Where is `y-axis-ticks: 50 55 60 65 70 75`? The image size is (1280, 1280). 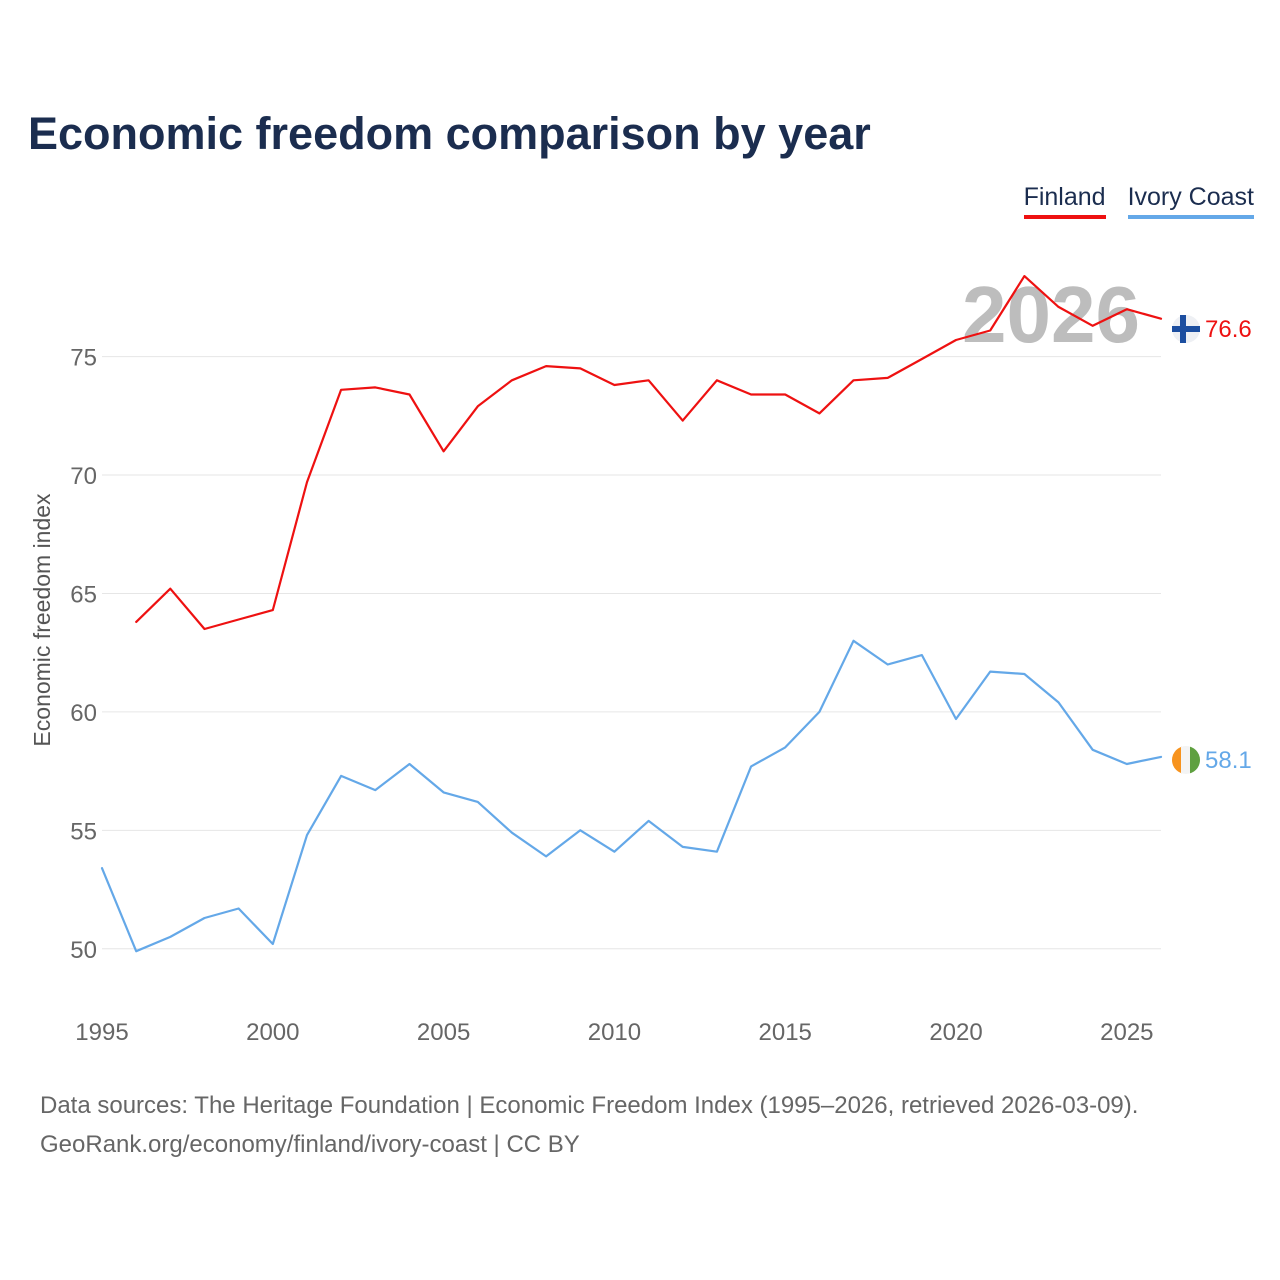 y-axis-ticks: 50 55 60 65 70 75 is located at coordinates (83, 654).